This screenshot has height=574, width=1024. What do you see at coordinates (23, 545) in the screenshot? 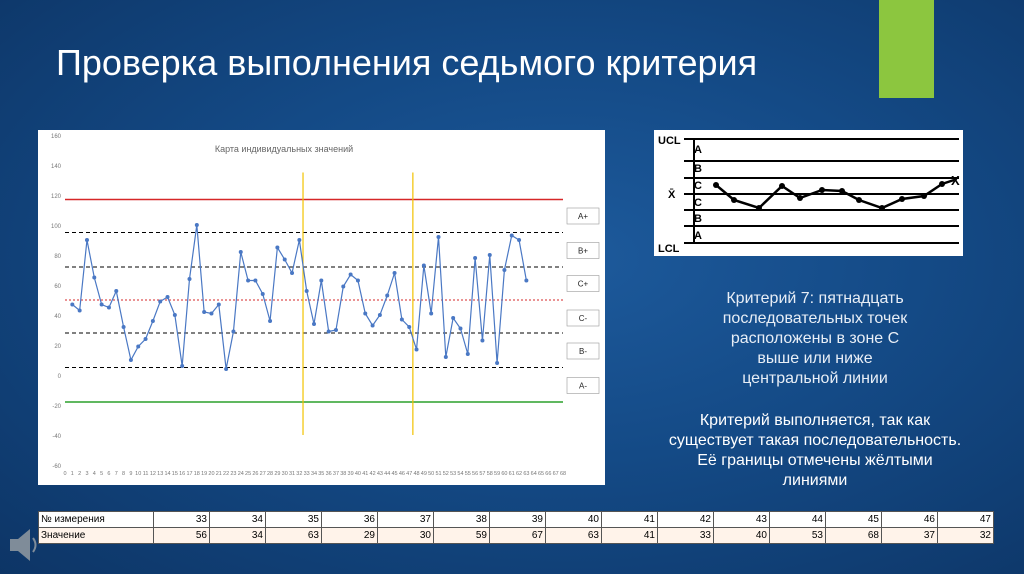
I see `speaker-icon` at bounding box center [23, 545].